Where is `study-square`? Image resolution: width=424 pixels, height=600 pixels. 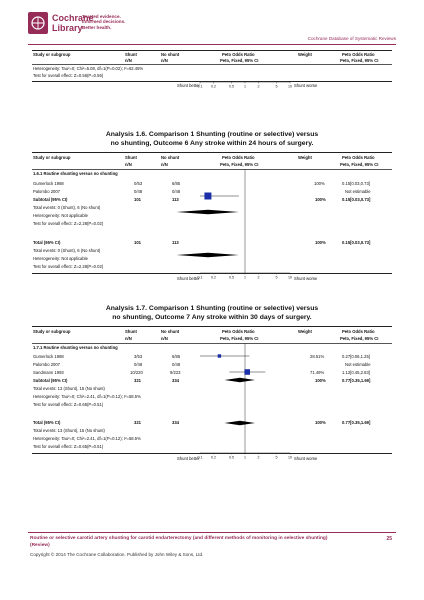 study-square is located at coordinates (247, 372).